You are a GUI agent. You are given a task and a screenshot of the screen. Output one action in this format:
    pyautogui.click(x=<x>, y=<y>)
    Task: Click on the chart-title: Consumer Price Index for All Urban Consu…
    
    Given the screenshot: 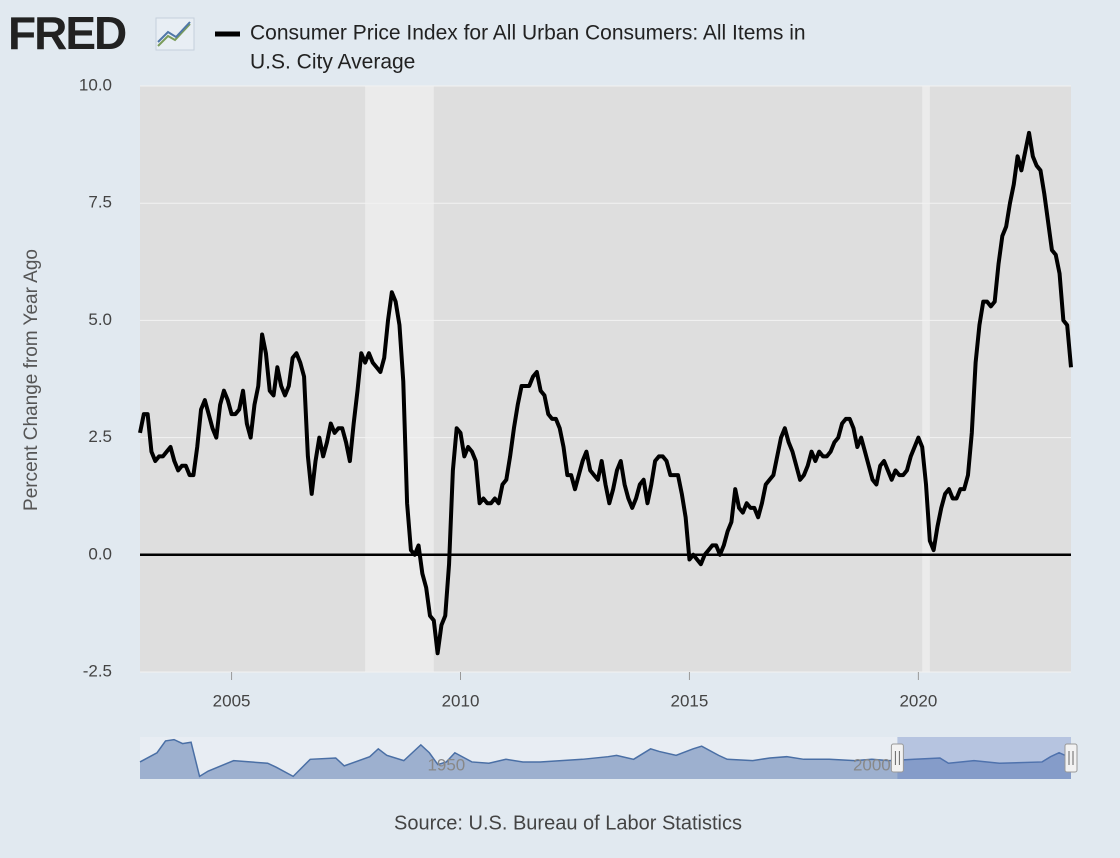 What is the action you would take?
    pyautogui.click(x=528, y=33)
    